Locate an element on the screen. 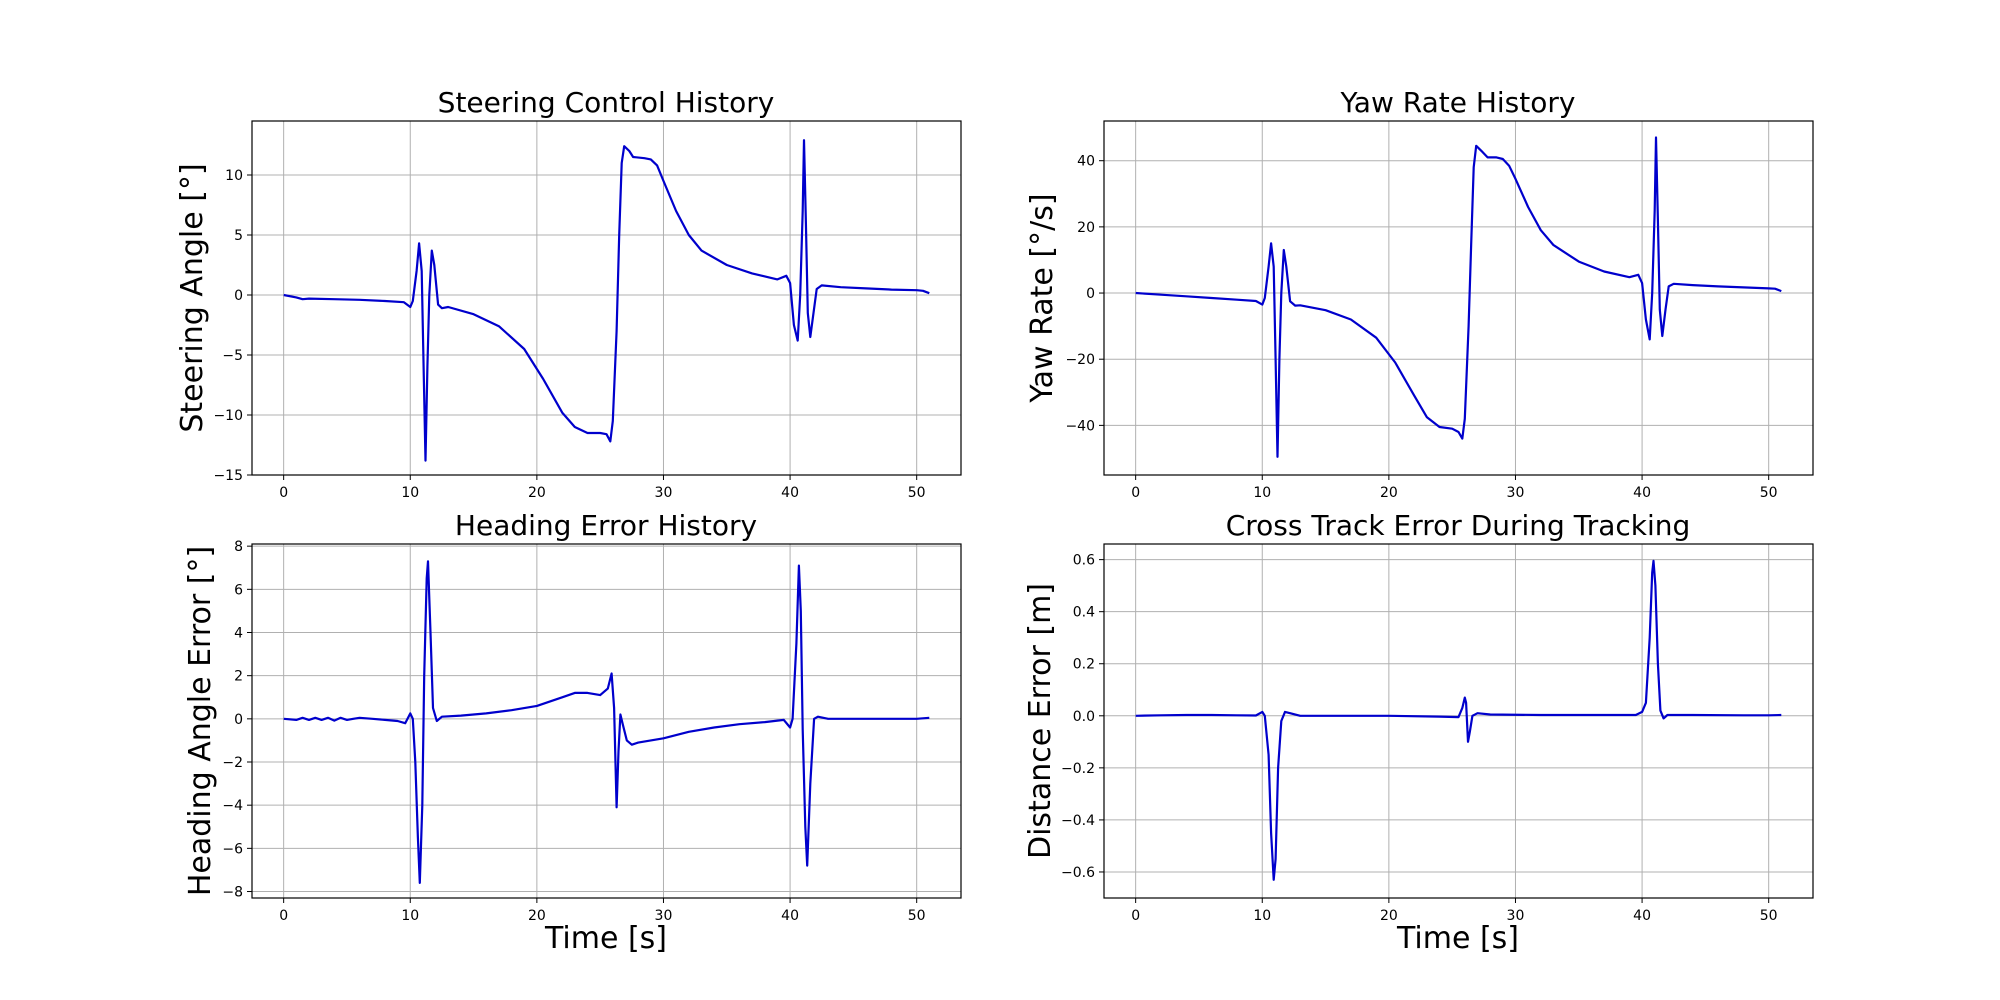 The height and width of the screenshot is (1000, 2000). steering-y-tick-label-3: 0 is located at coordinates (238, 296).